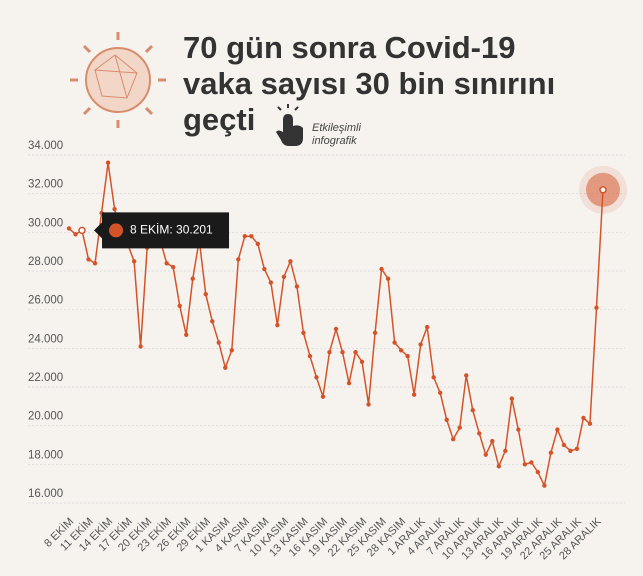 This screenshot has height=576, width=643. Describe the element at coordinates (118, 80) in the screenshot. I see `virus-icon` at that location.